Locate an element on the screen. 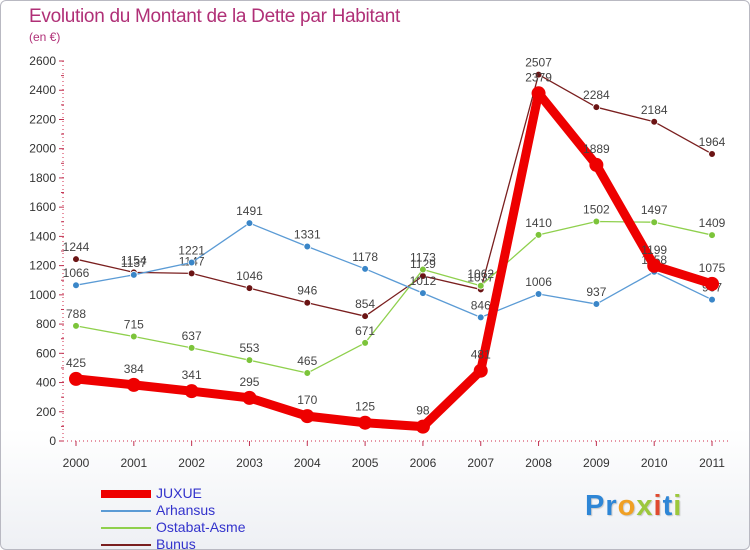  y-tick-label: 2000 is located at coordinates (42, 149).